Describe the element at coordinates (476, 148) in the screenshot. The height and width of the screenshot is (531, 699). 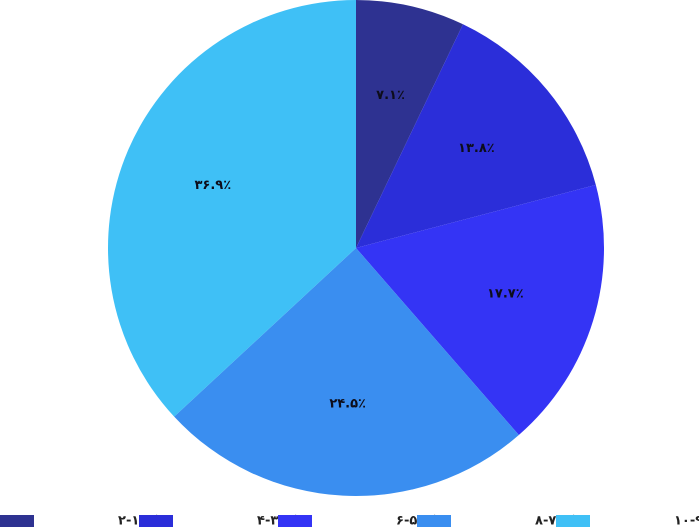
I see `slice-data-label: ۱۳.۸٪` at that location.